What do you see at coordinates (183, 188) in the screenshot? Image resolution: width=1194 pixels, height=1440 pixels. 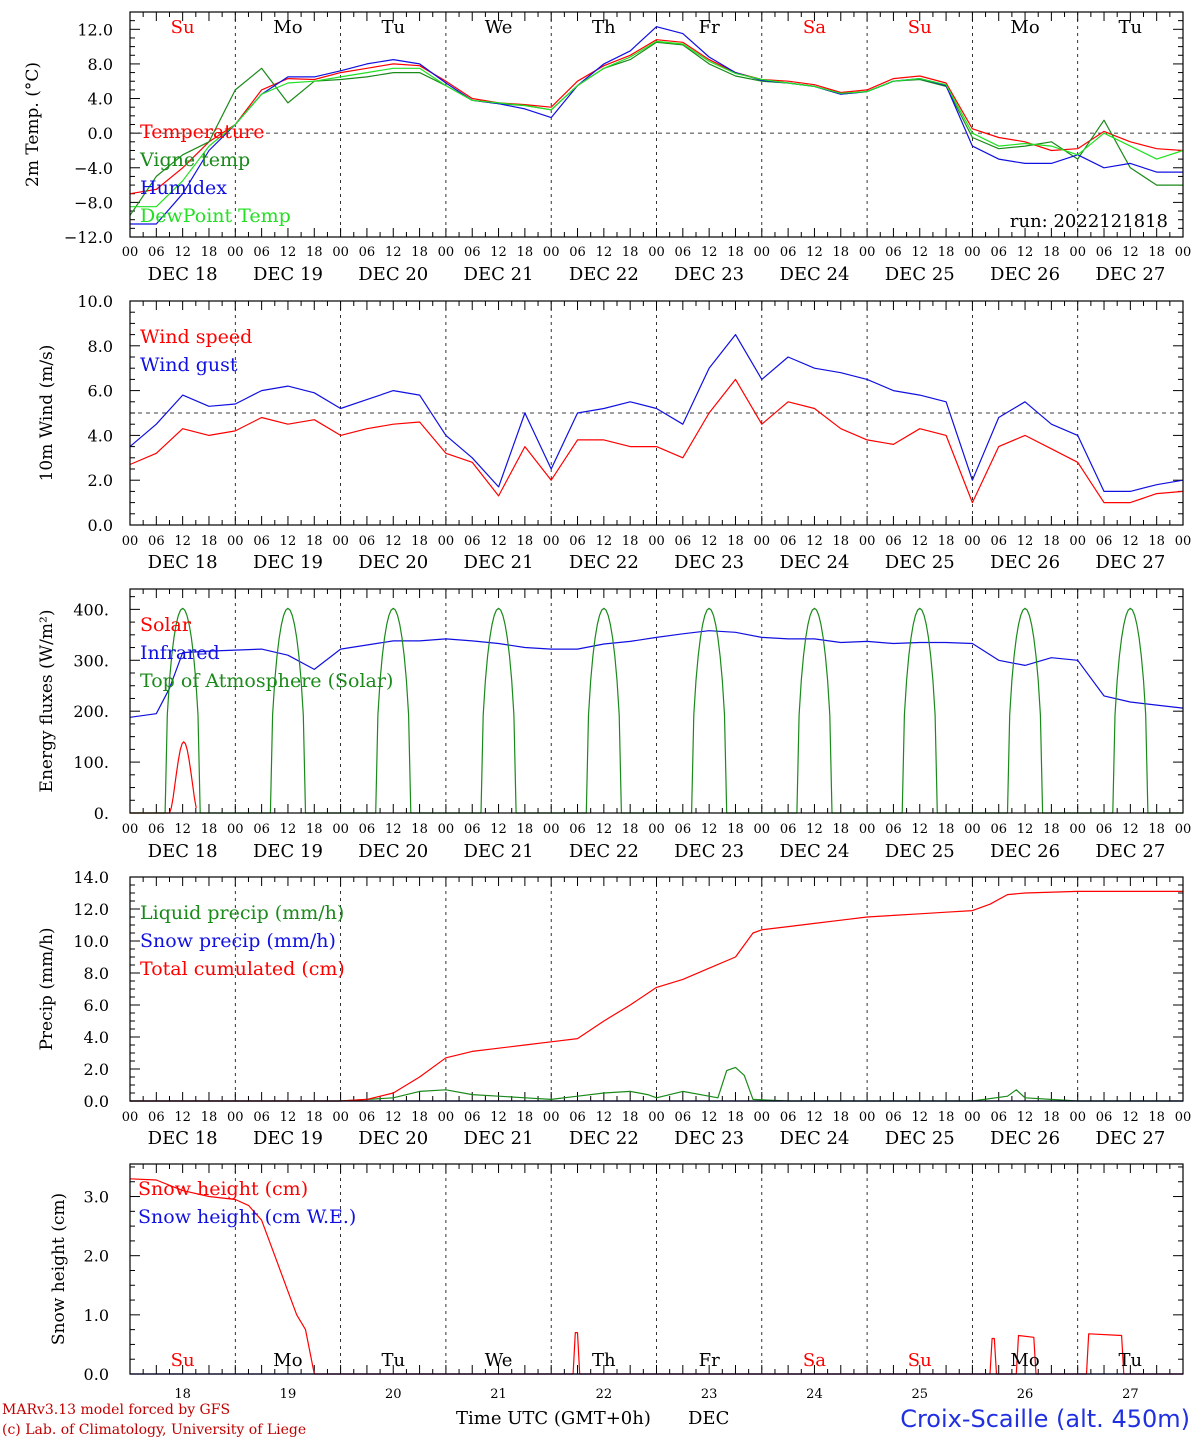 I see `legend-entry: Humidex` at bounding box center [183, 188].